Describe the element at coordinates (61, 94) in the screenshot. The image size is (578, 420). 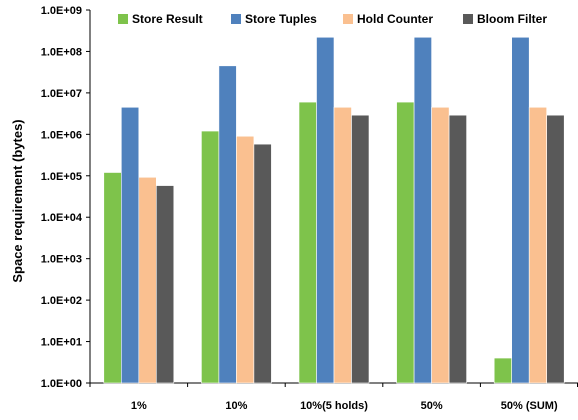
I see `y-tick-label: 1.0E+07` at that location.